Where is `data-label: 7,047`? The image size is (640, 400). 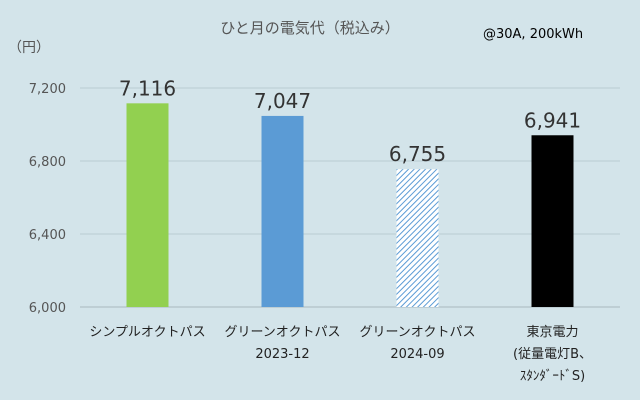 data-label: 7,047 is located at coordinates (282, 101).